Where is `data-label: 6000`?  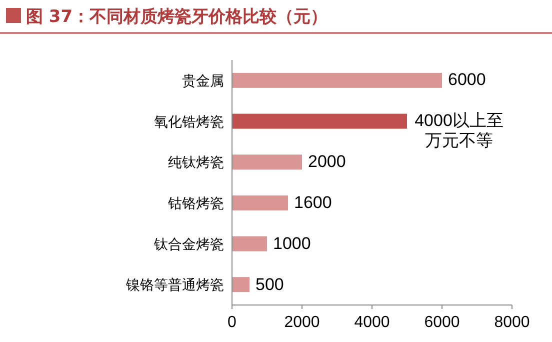 data-label: 6000 is located at coordinates (467, 80).